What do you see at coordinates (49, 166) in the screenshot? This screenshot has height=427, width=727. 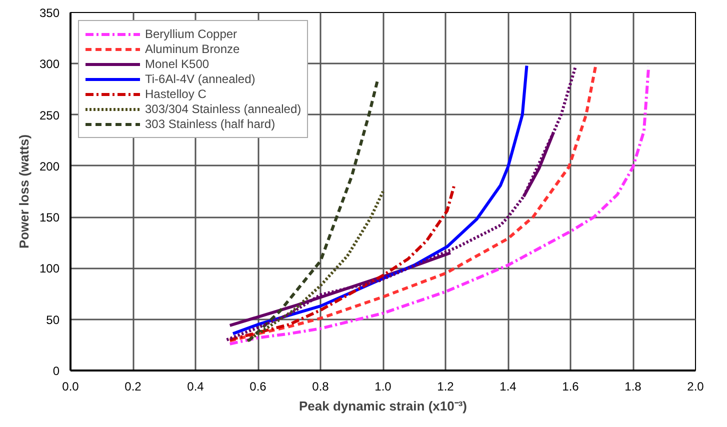 I see `y-tick-label: 200` at bounding box center [49, 166].